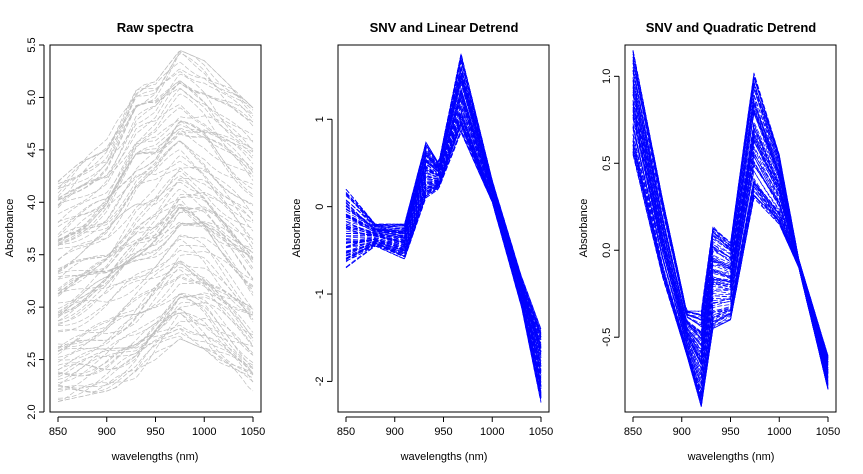  Describe the element at coordinates (610, 208) in the screenshot. I see `y-axis: -0.5 0.0 0.5 1.0` at that location.